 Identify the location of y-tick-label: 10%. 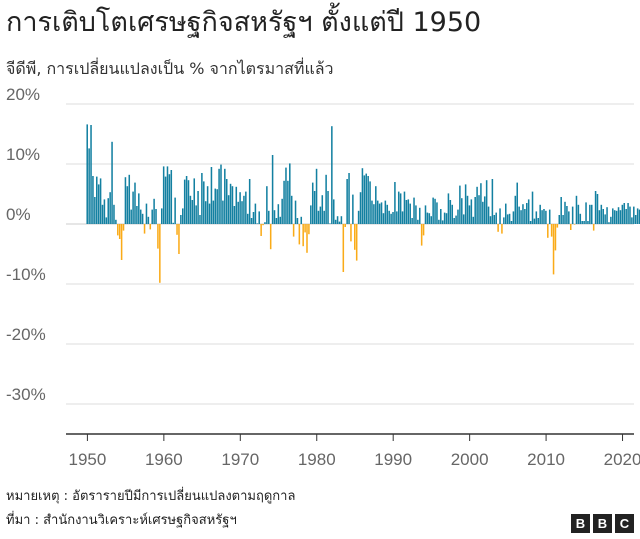
(23, 154).